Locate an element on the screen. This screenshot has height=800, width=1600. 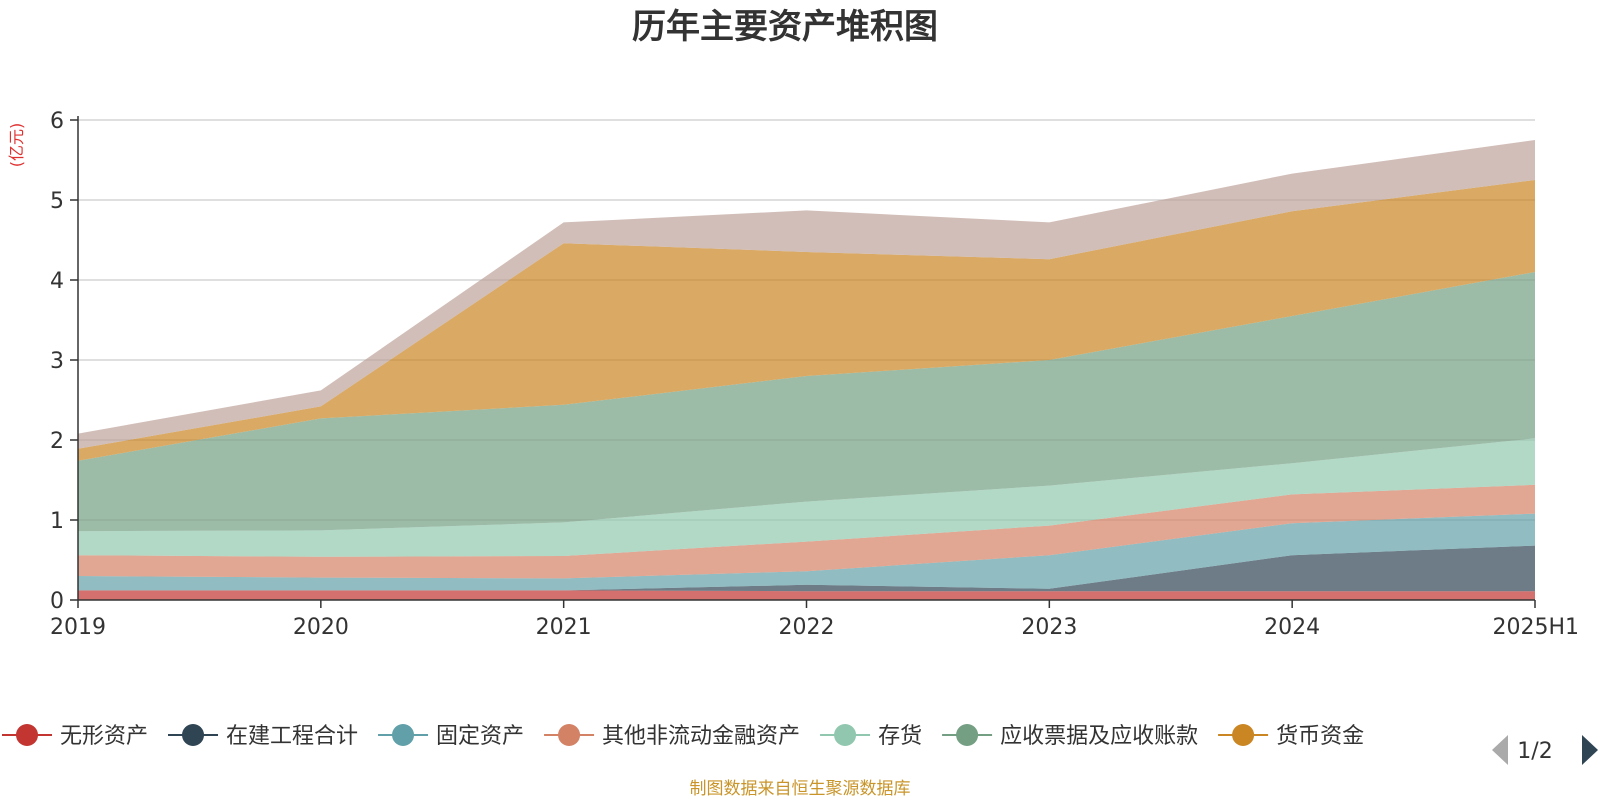
prev-page-icon is located at coordinates (1500, 750).